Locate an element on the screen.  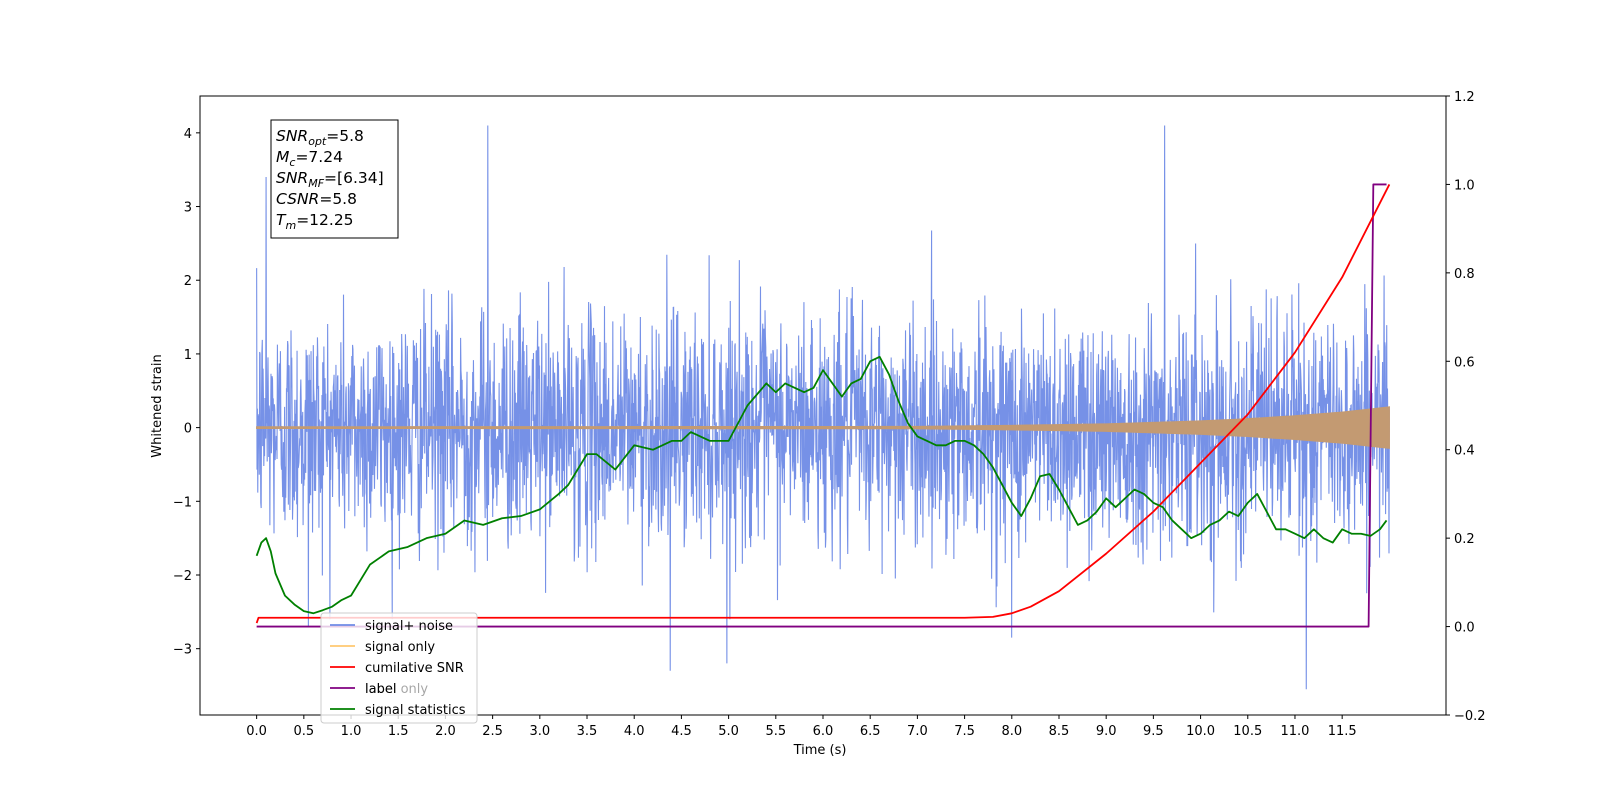
x-tick-label: 0.5 is located at coordinates (303, 731).